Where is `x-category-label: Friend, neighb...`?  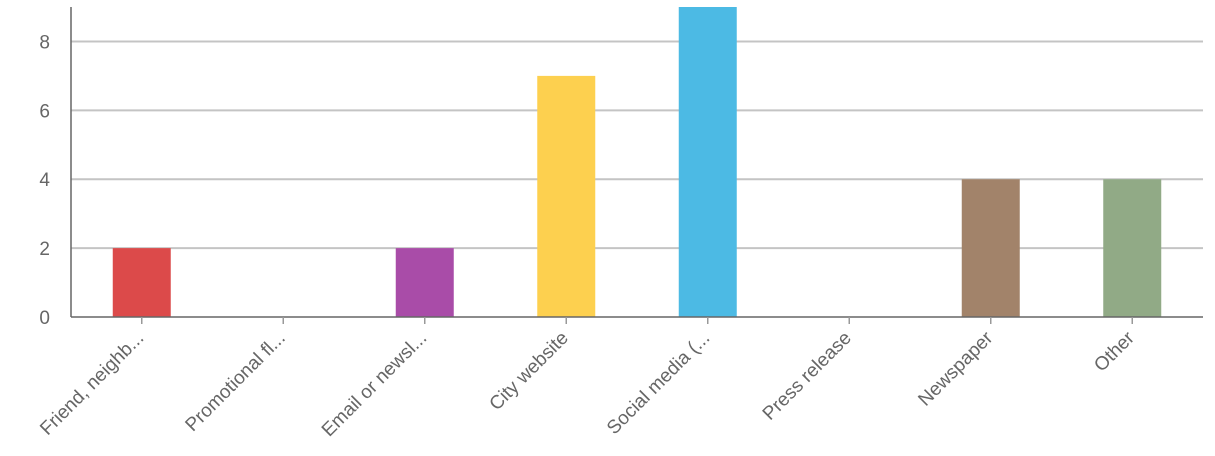 x-category-label: Friend, neighb... is located at coordinates (92, 384).